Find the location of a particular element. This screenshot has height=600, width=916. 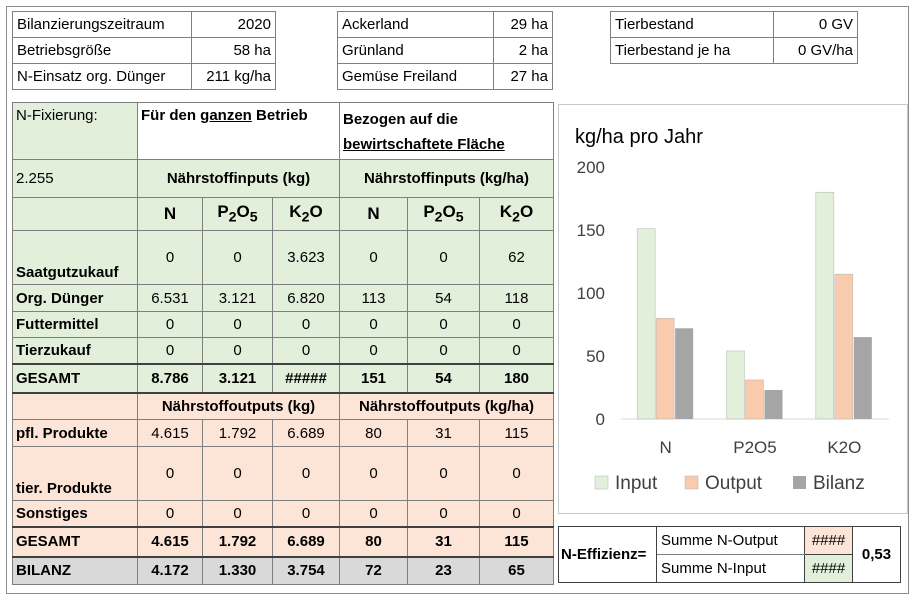

summary-value: 27 ha is located at coordinates (523, 76).